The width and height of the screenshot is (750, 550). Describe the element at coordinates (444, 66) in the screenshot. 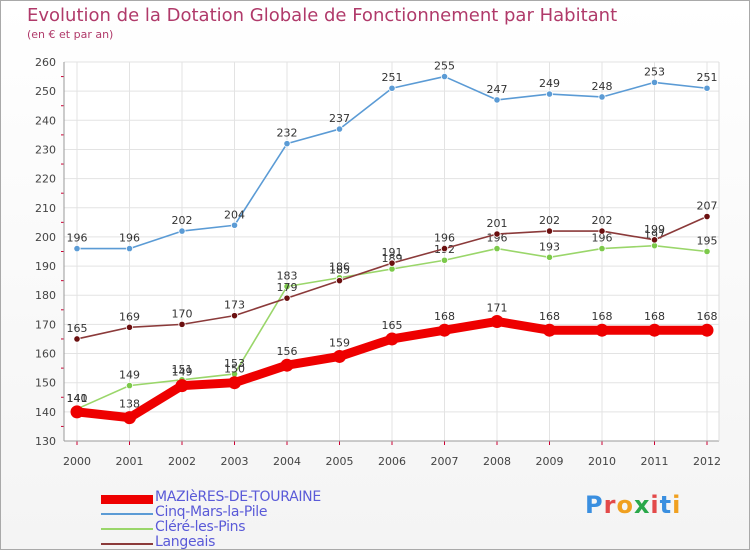

I see `data-label: 255` at that location.